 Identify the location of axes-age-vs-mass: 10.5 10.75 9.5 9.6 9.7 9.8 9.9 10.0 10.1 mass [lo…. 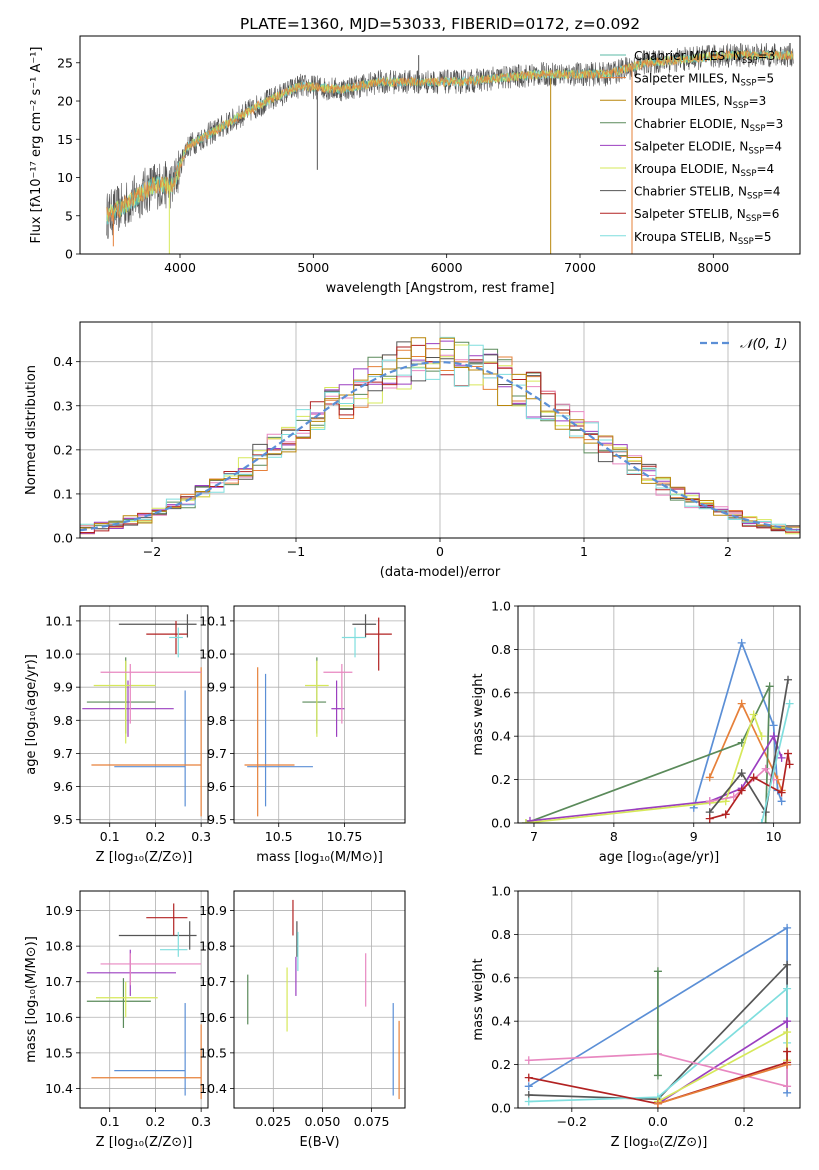
(302, 735).